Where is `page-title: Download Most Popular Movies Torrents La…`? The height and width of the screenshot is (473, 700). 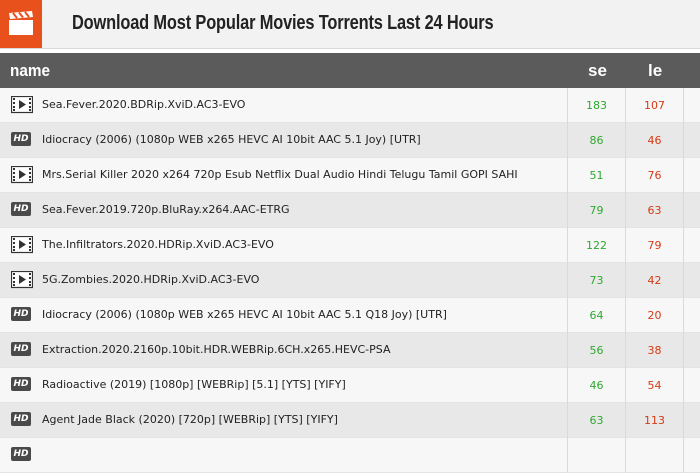
page-title: Download Most Popular Movies Torrents La… is located at coordinates (283, 23).